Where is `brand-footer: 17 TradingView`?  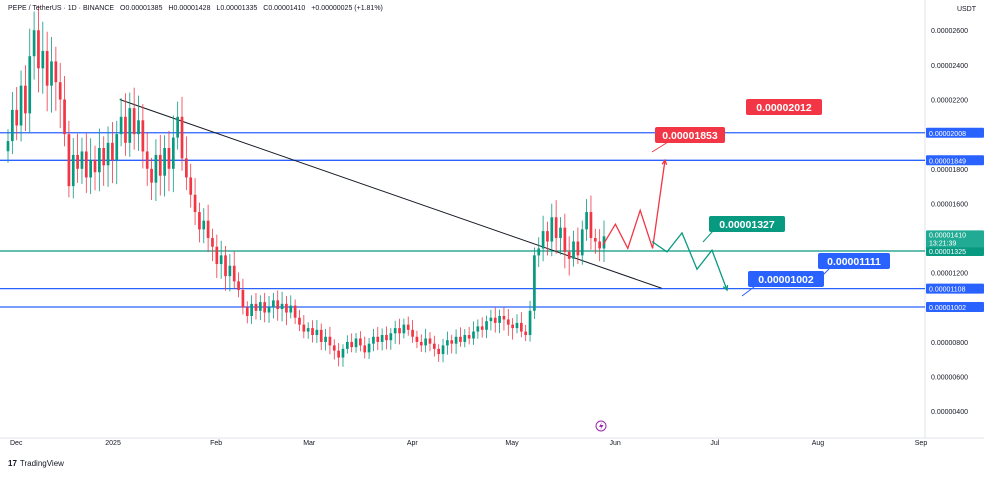 brand-footer: 17 TradingView is located at coordinates (36, 463).